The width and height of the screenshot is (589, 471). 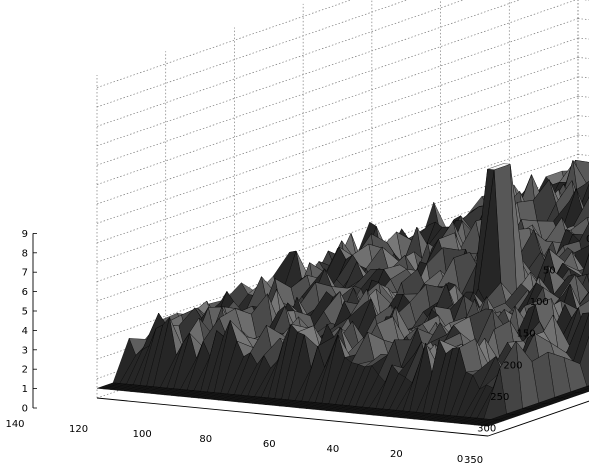 What do you see at coordinates (25, 292) in the screenshot?
I see `z-tick-label: 6` at bounding box center [25, 292].